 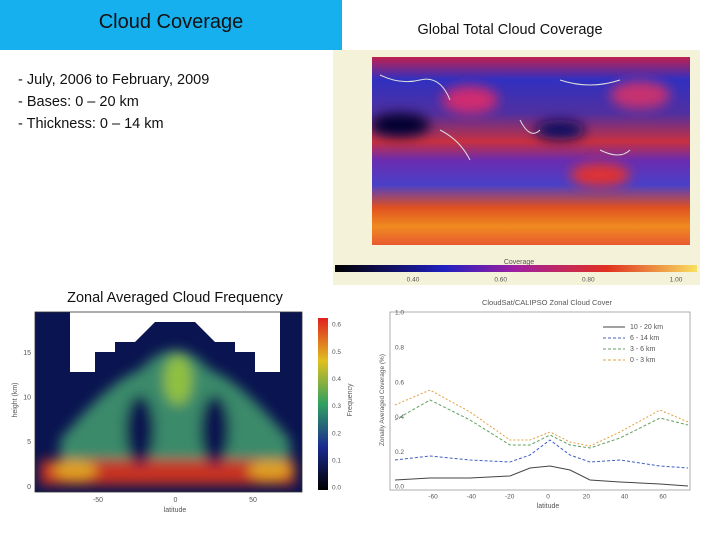 I want to click on heatmap-x-tick: 0, so click(x=176, y=500).